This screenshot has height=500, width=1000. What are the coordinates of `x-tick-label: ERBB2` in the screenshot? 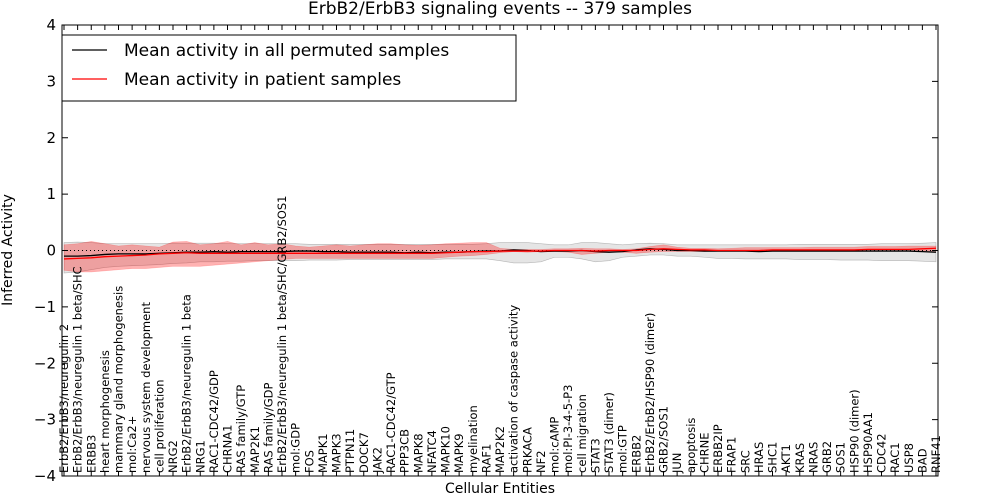 It's located at (636, 454).